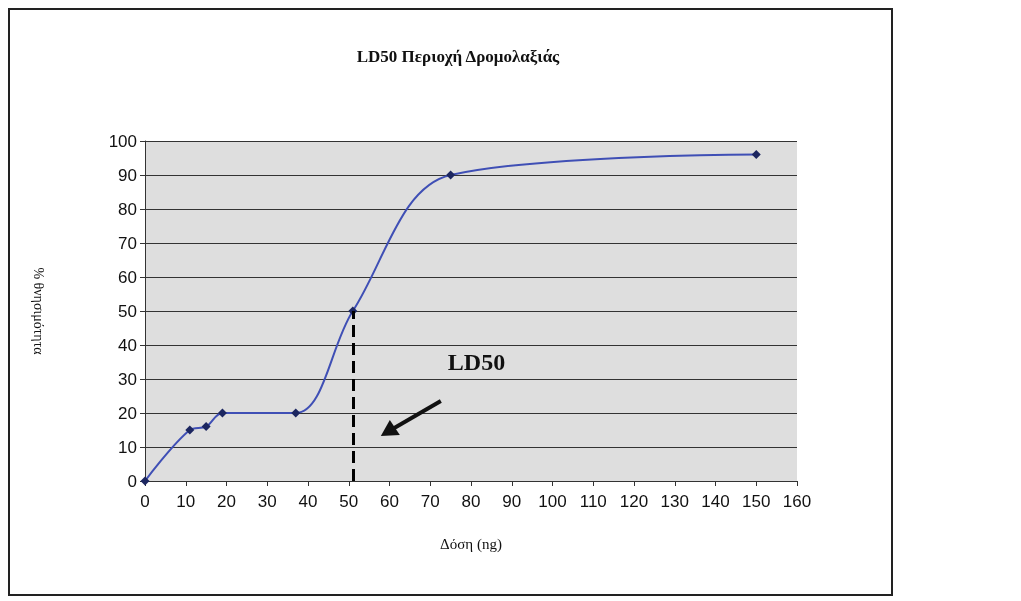 The height and width of the screenshot is (601, 1021). I want to click on ref-line-label: LD50, so click(476, 362).